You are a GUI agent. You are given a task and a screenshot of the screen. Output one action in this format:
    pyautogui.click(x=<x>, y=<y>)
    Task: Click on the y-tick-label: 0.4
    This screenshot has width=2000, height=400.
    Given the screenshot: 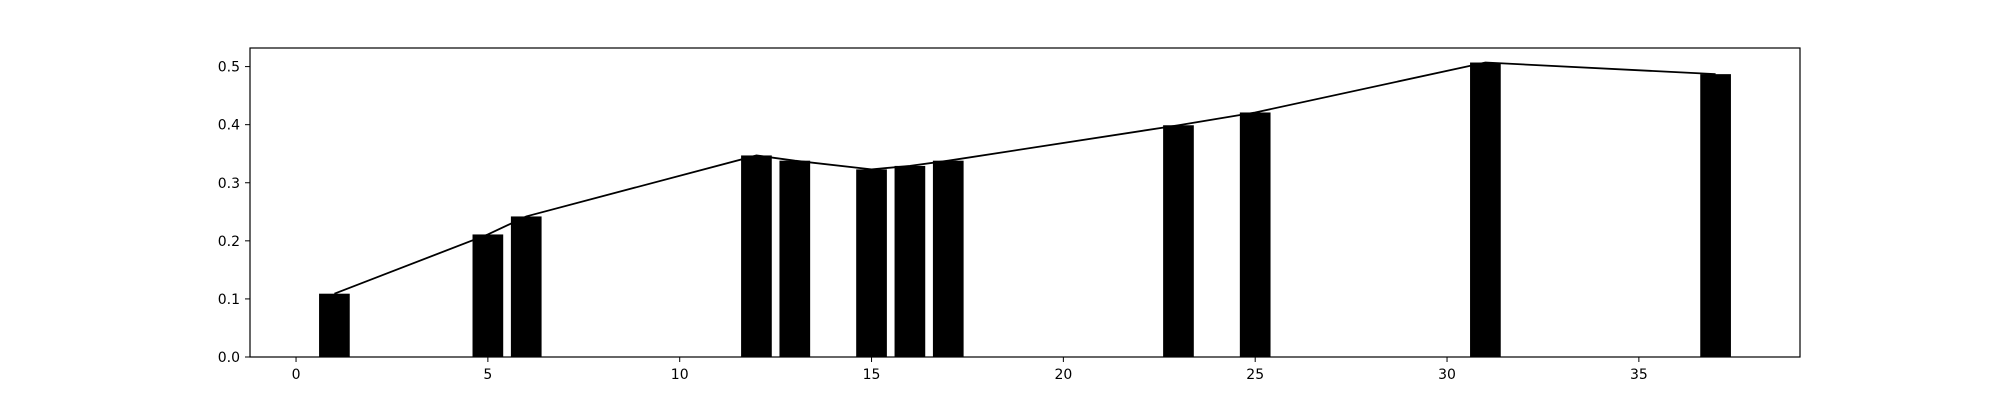 What is the action you would take?
    pyautogui.click(x=229, y=126)
    